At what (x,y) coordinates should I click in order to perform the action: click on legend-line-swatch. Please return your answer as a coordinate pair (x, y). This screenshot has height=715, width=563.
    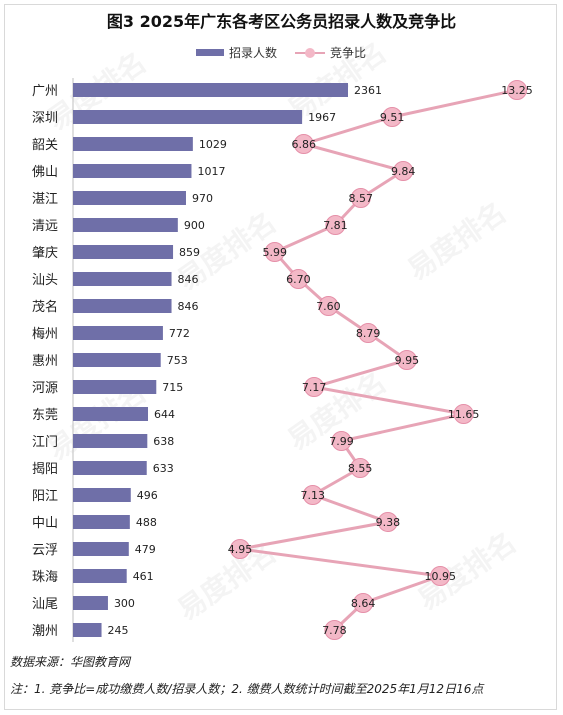
    Looking at the image, I should click on (310, 52).